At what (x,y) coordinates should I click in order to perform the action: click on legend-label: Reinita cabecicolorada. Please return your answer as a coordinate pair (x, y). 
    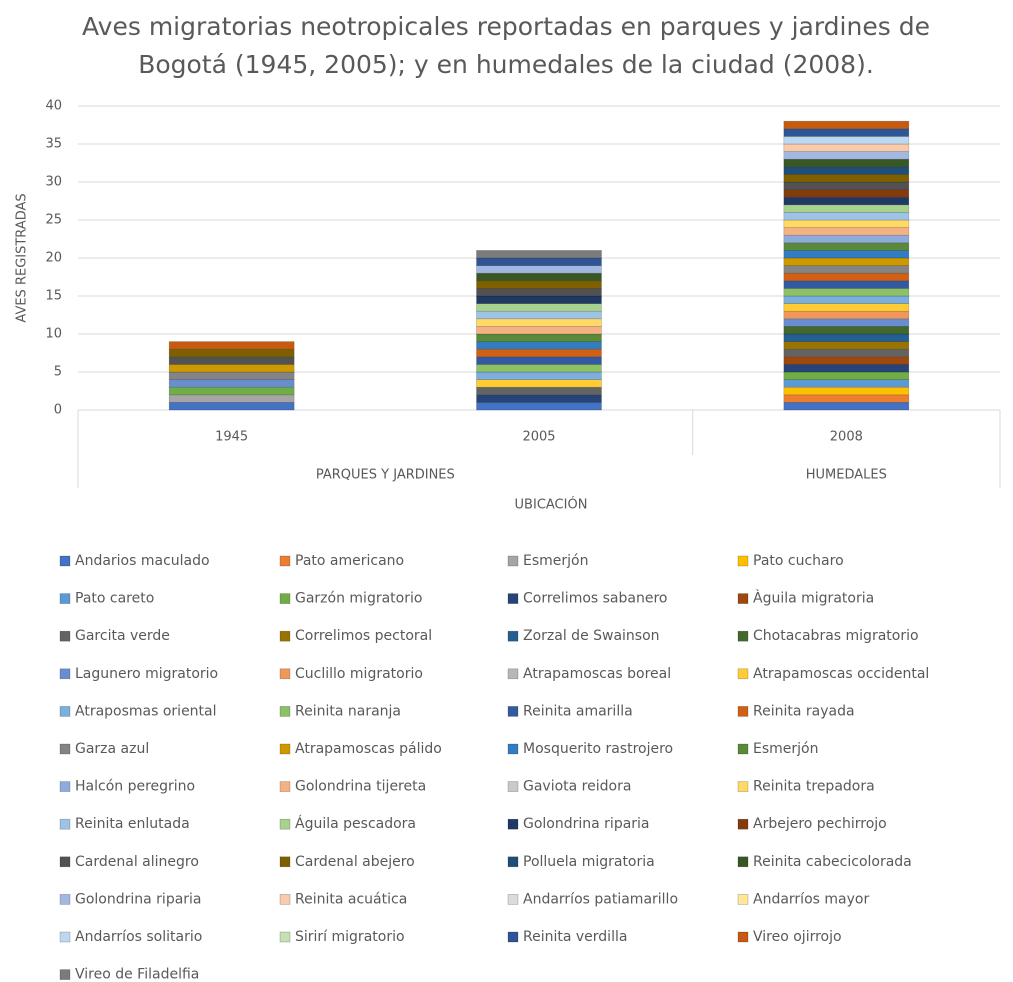
    Looking at the image, I should click on (832, 862).